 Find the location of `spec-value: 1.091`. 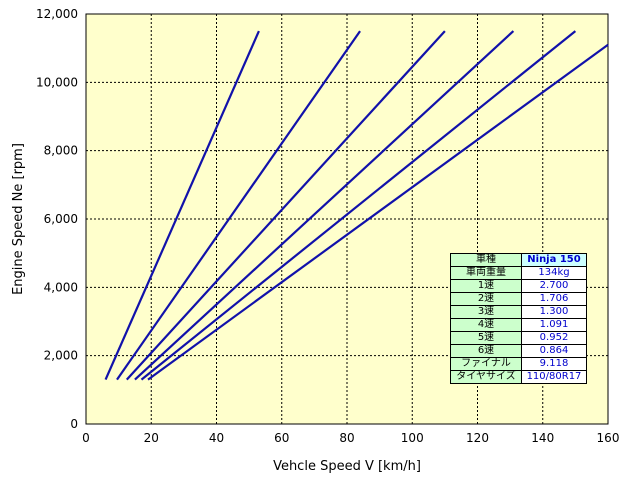

spec-value: 1.091 is located at coordinates (554, 325).